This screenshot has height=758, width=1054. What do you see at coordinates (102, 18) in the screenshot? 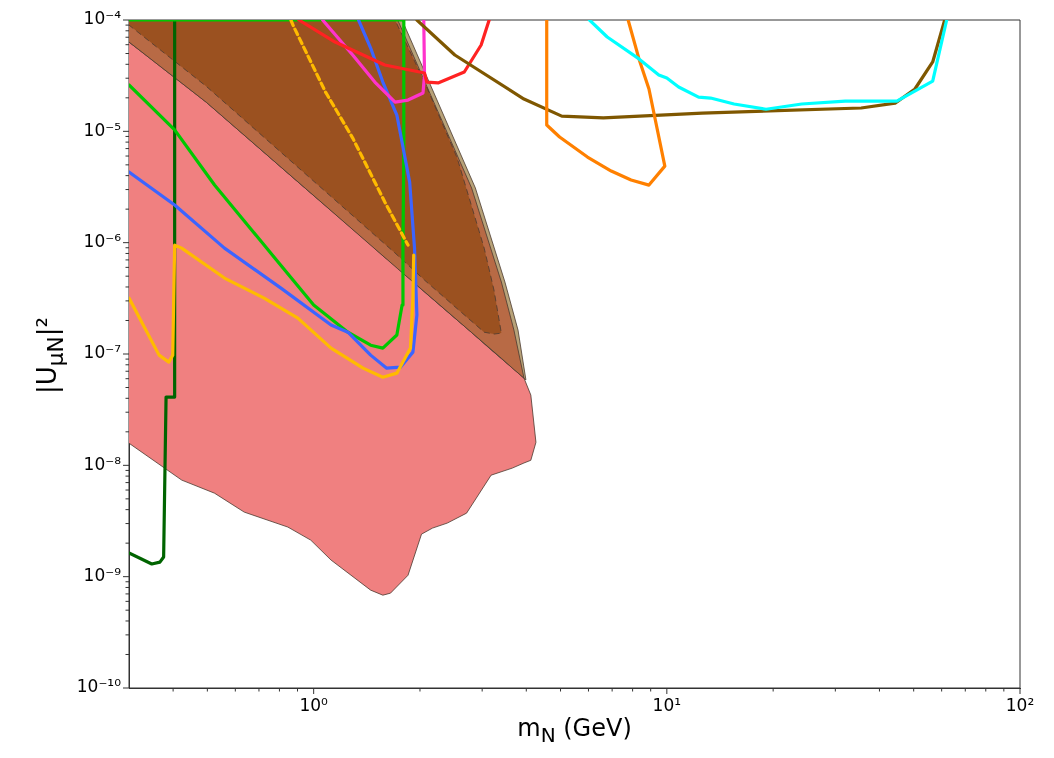
I see `y-tick-label: 10⁻⁴` at bounding box center [102, 18].